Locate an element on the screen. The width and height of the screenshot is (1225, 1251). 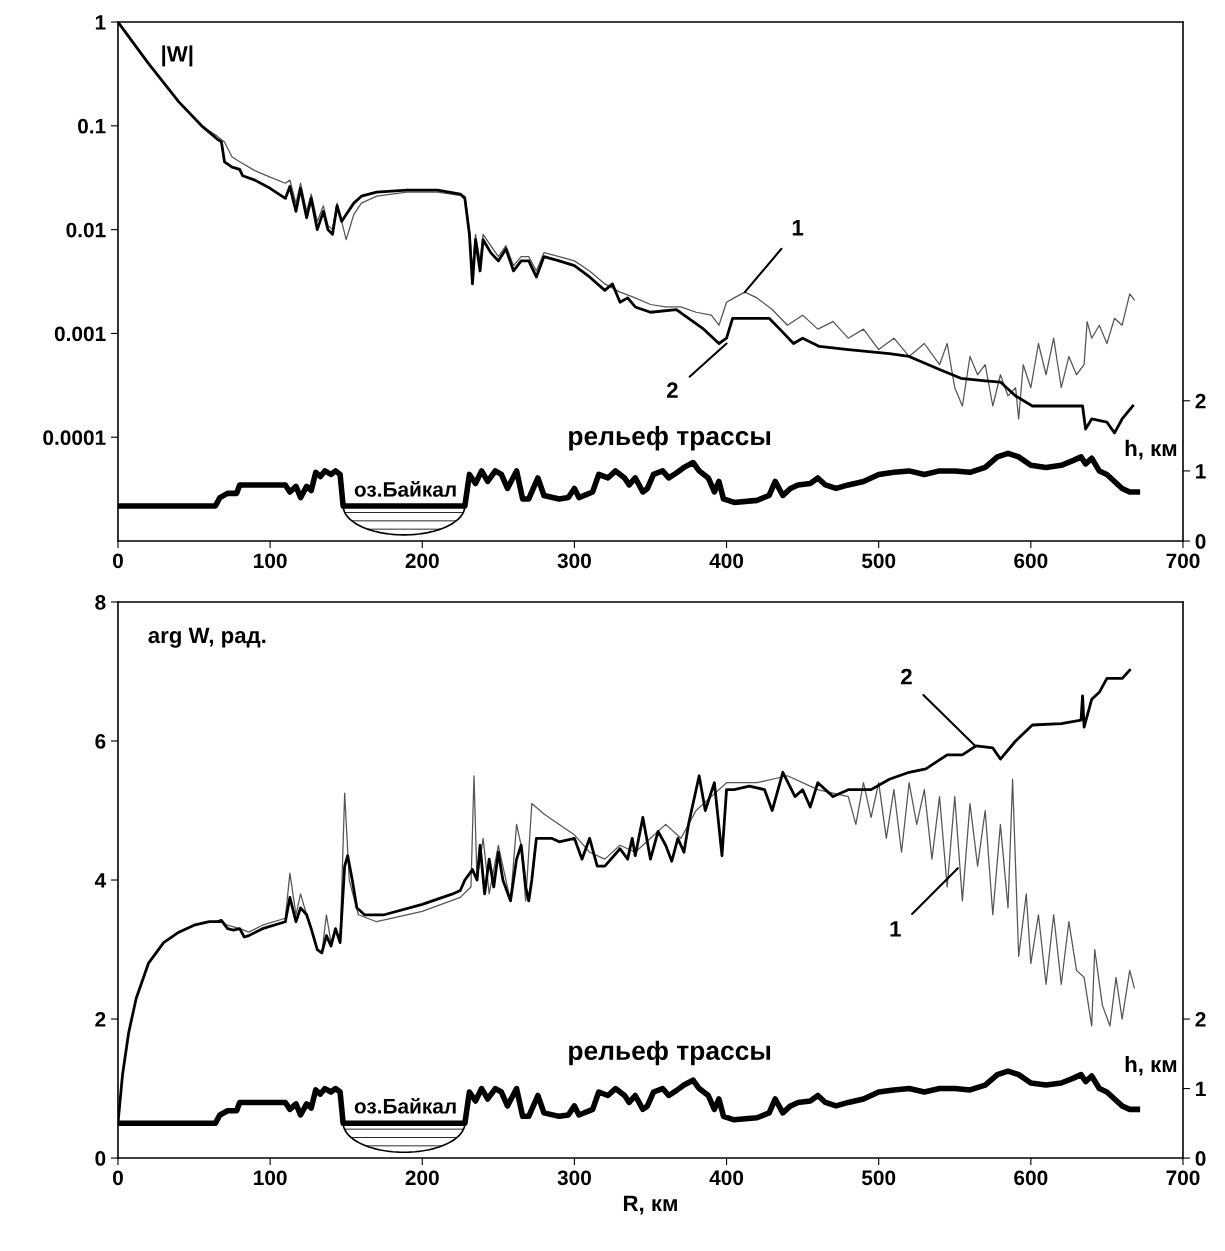
y-tick-label: 4 is located at coordinates (100, 880).